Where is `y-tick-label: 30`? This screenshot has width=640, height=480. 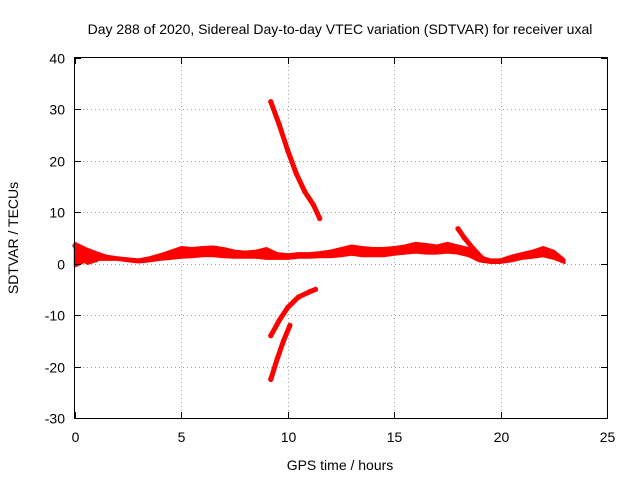 y-tick-label: 30 is located at coordinates (57, 110).